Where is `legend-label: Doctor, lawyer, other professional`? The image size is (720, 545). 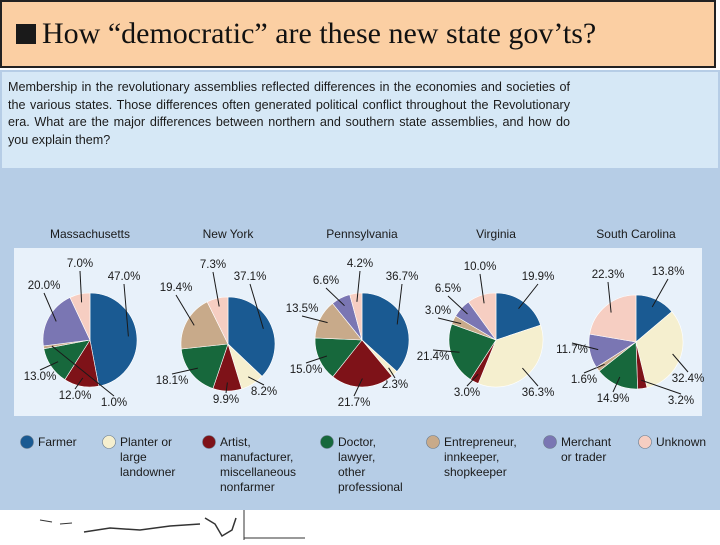
legend-label: Doctor, lawyer, other professional is located at coordinates (370, 464).